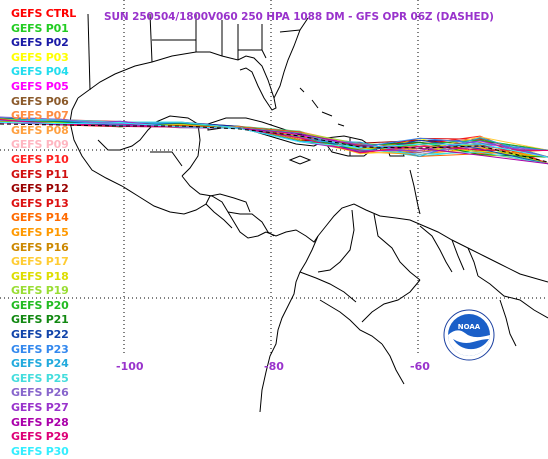 This screenshot has width=548, height=459. I want to click on legend-item: GEFS P24, so click(40, 364).